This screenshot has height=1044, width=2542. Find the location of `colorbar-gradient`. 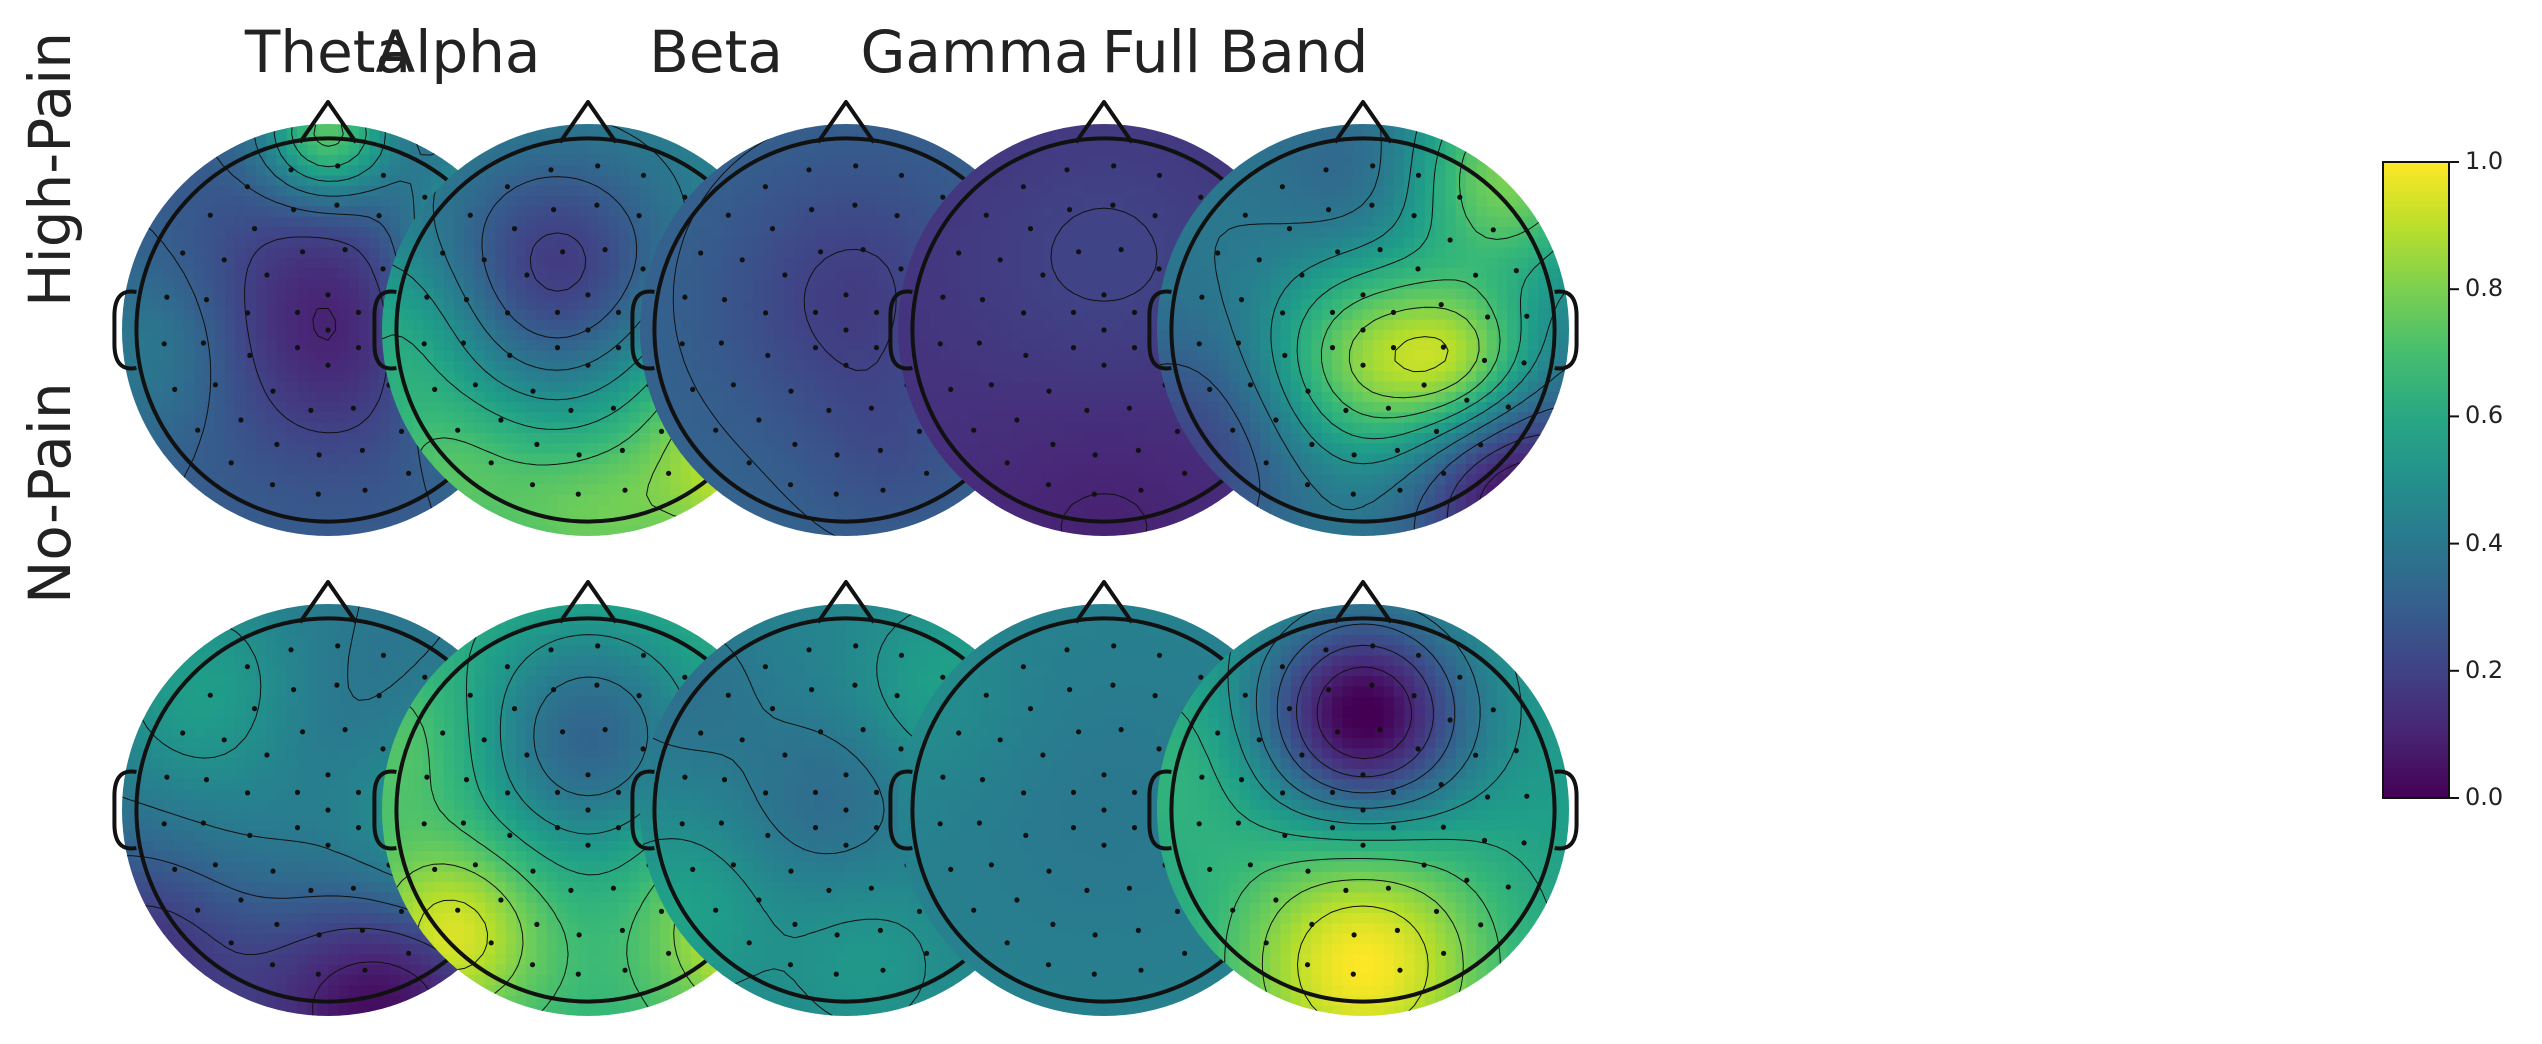

colorbar-gradient is located at coordinates (2416, 480).